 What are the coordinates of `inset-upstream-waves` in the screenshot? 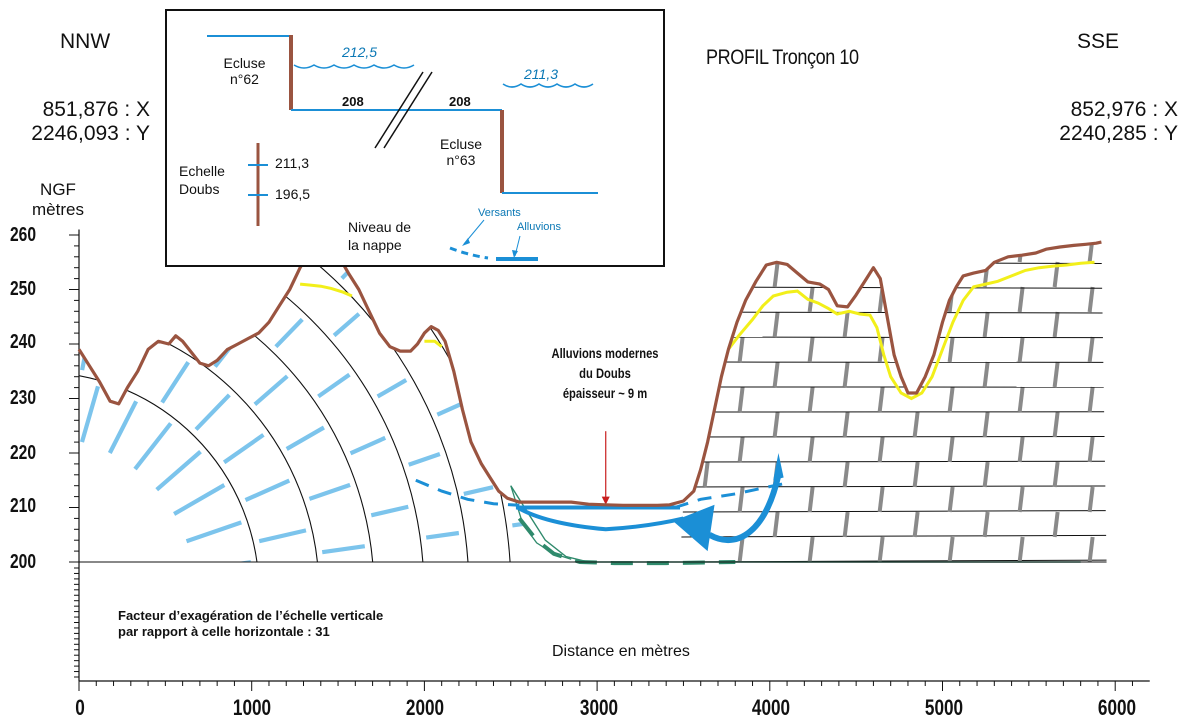 It's located at (354, 66).